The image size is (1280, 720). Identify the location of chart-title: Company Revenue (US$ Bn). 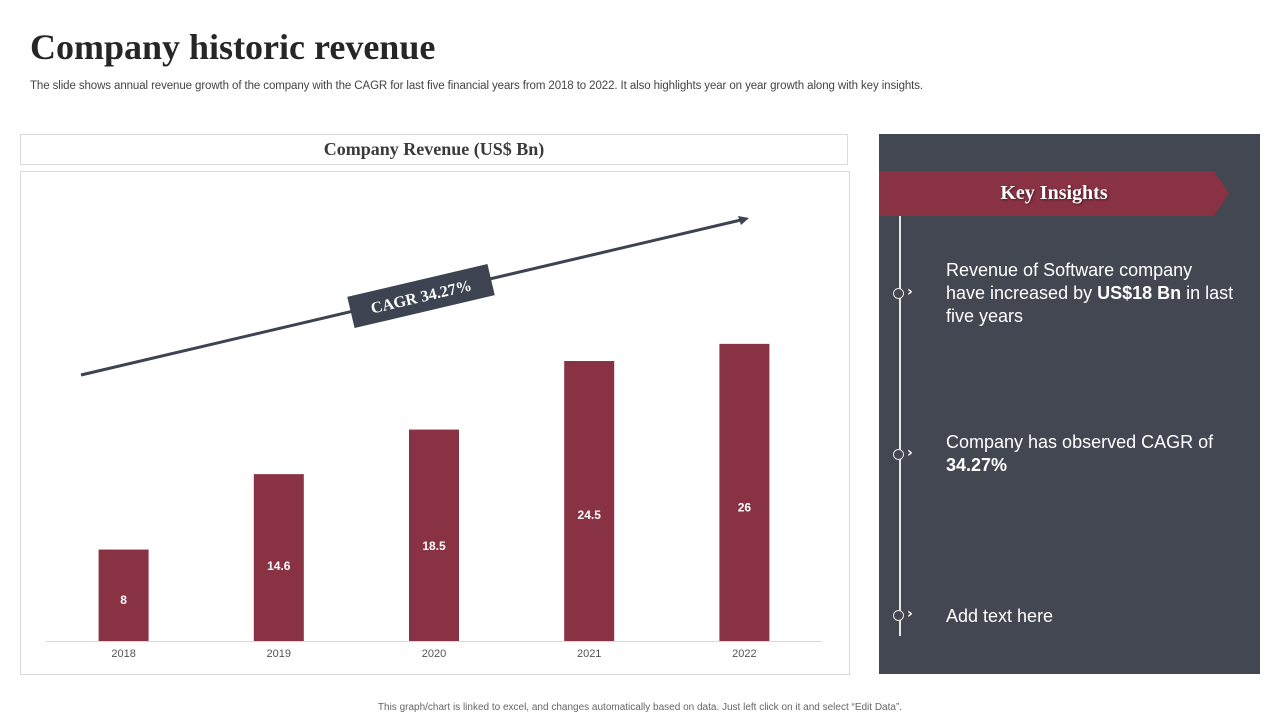
(434, 149).